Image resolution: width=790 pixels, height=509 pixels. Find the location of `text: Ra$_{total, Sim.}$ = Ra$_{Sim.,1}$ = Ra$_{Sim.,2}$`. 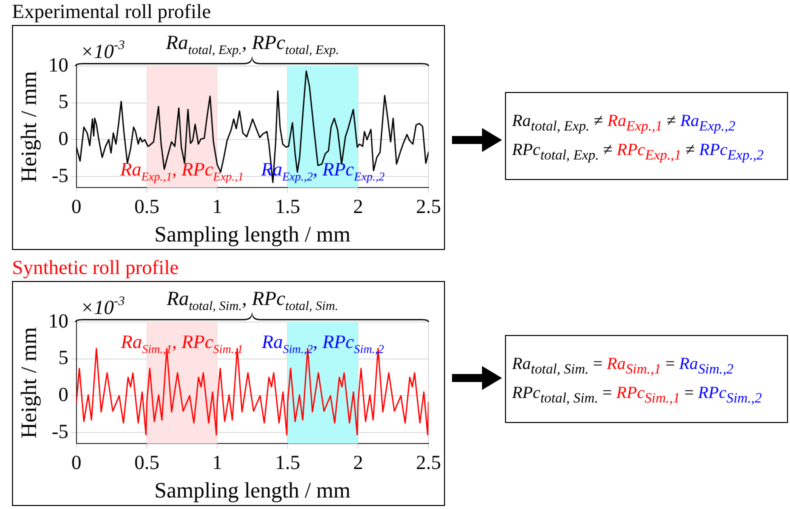

text: Ra$_{total, Sim.}$ = Ra$_{Sim.,1}$ = Ra$_{Sim.,2}$ is located at coordinates (623, 366).